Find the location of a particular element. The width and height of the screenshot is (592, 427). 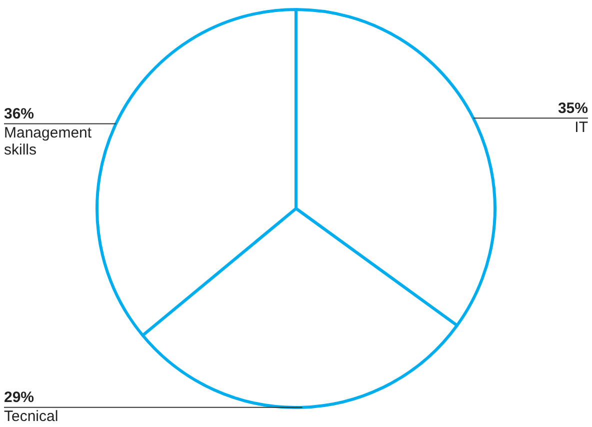

slice-label: Tecnical is located at coordinates (31, 417).